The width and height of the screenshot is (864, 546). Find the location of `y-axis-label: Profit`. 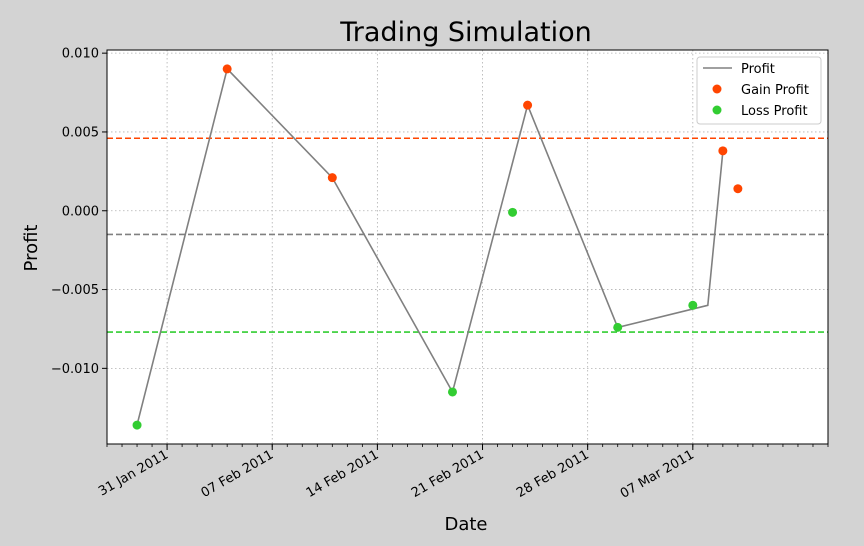

y-axis-label: Profit is located at coordinates (31, 248).